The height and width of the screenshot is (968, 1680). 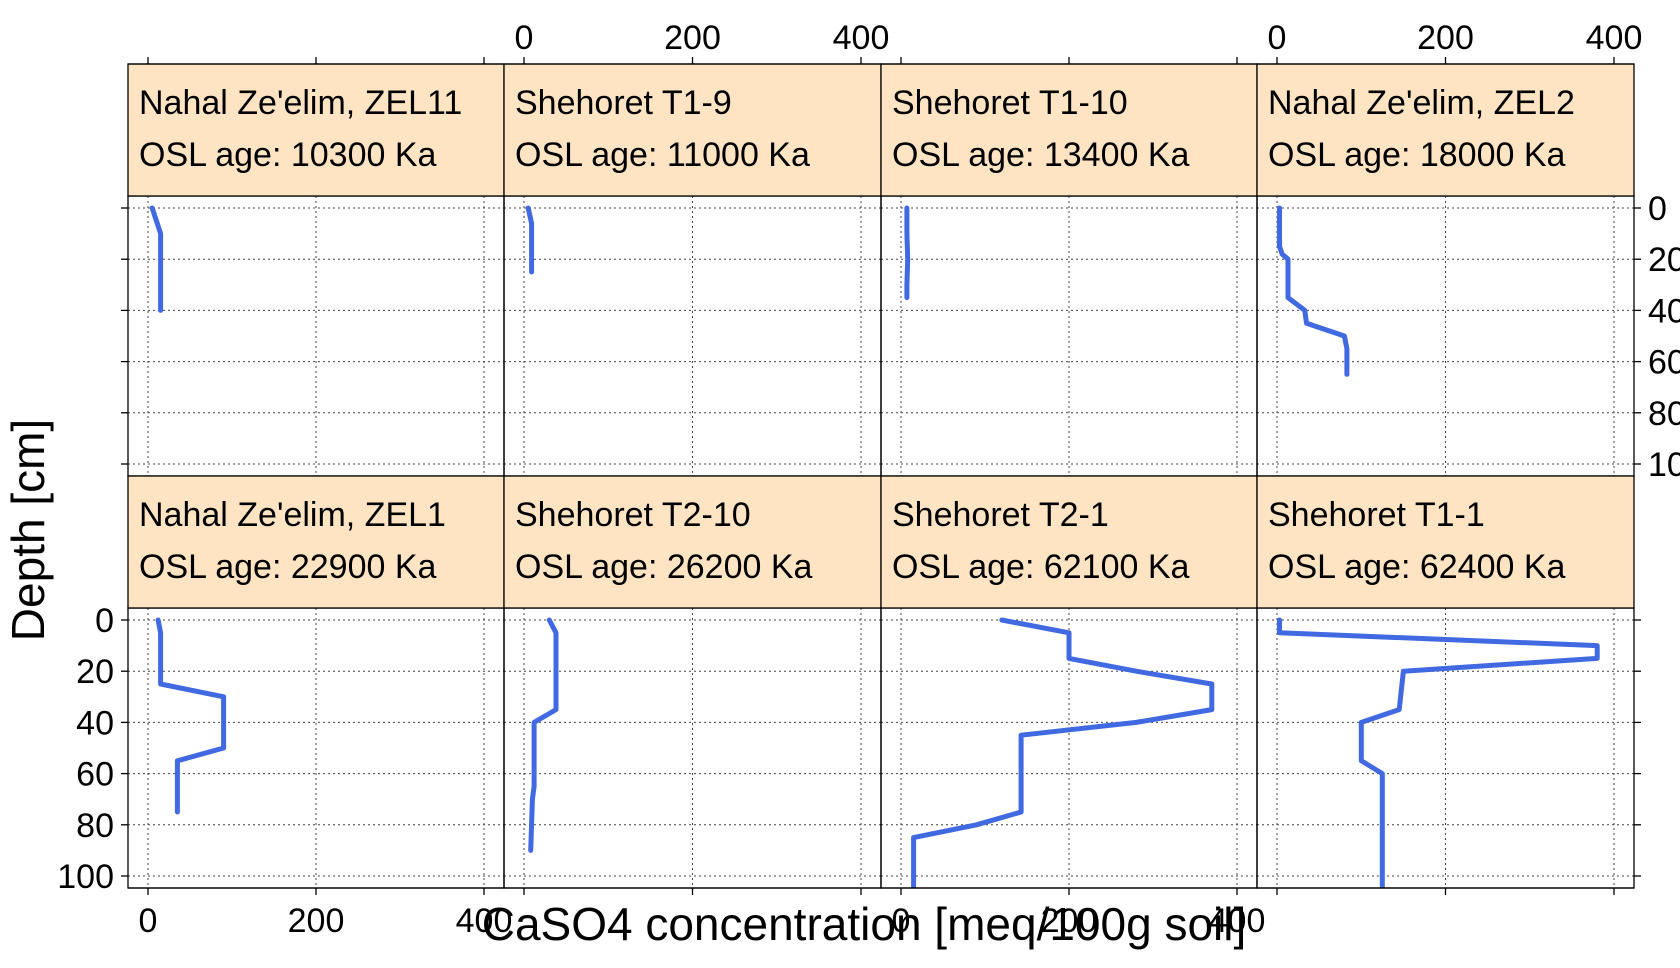 What do you see at coordinates (662, 155) in the screenshot?
I see `strip-age: OSL age: 11000 Ka` at bounding box center [662, 155].